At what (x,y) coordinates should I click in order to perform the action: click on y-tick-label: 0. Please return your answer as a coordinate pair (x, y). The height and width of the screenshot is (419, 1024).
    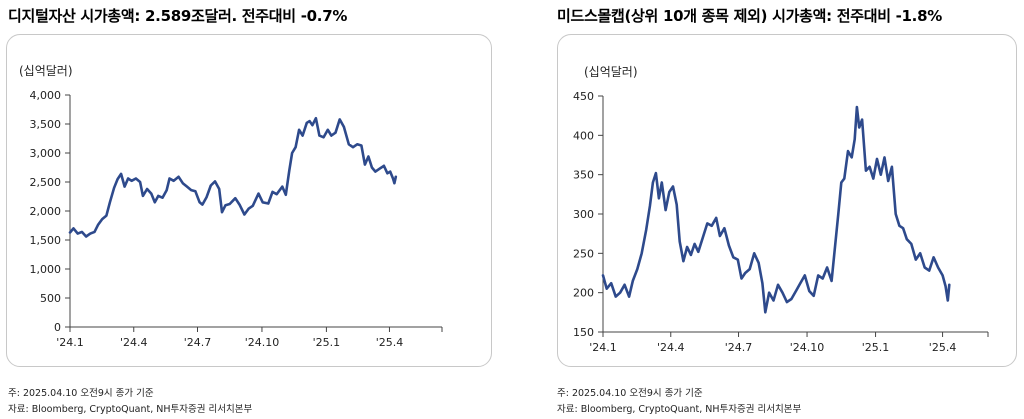
    Looking at the image, I should click on (57, 327).